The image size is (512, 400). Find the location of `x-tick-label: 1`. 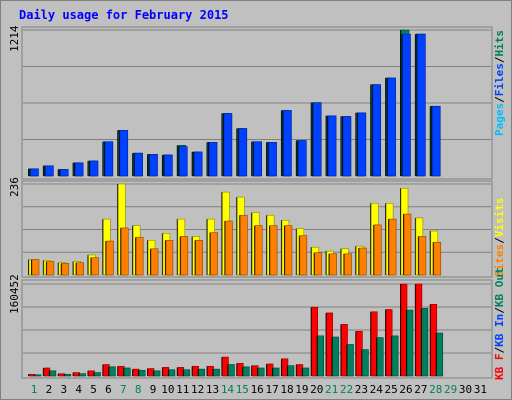

x-tick-label: 1 is located at coordinates (34, 389).